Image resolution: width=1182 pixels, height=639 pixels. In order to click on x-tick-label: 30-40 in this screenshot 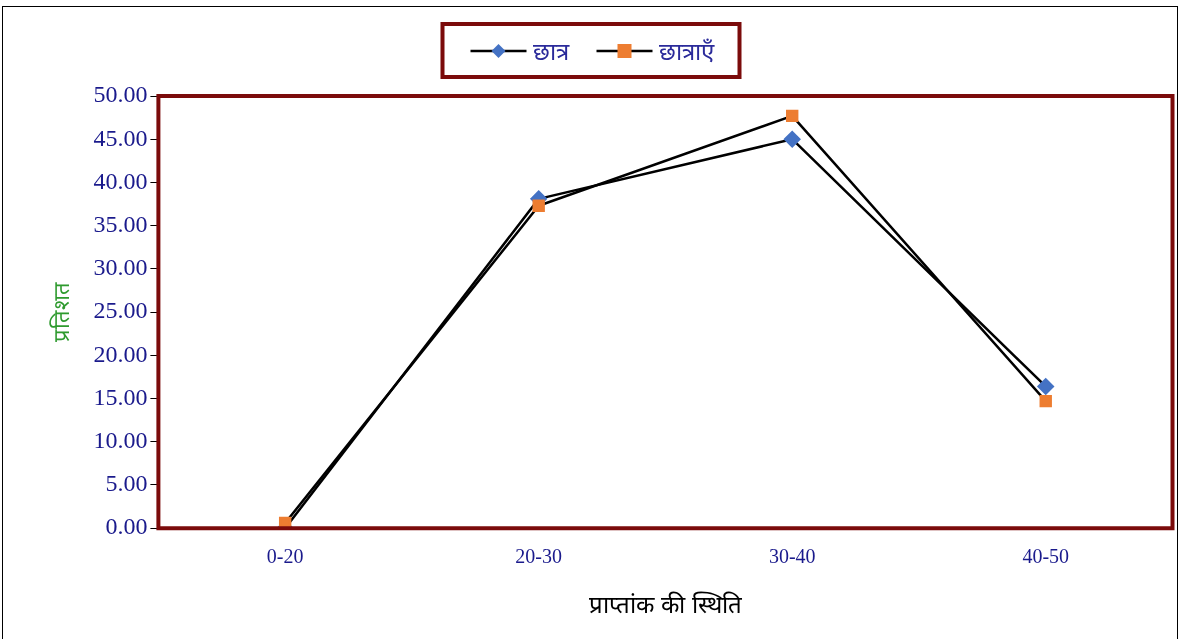, I will do `click(792, 556)`.